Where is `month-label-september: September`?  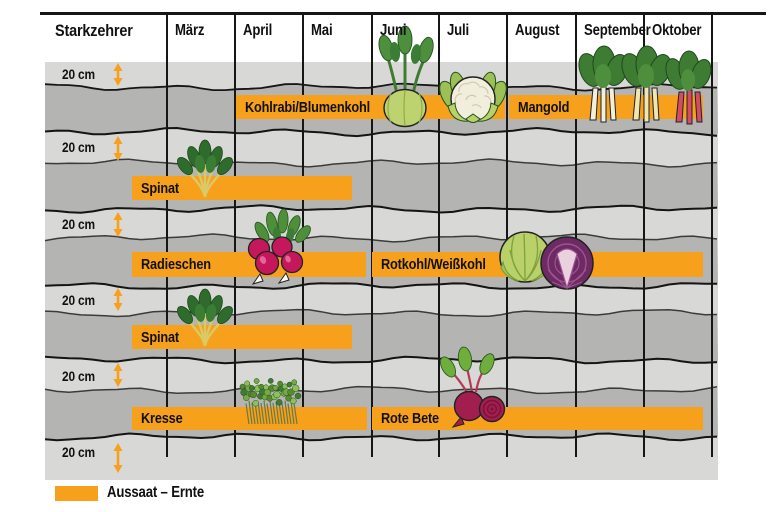 month-label-september: September is located at coordinates (617, 30).